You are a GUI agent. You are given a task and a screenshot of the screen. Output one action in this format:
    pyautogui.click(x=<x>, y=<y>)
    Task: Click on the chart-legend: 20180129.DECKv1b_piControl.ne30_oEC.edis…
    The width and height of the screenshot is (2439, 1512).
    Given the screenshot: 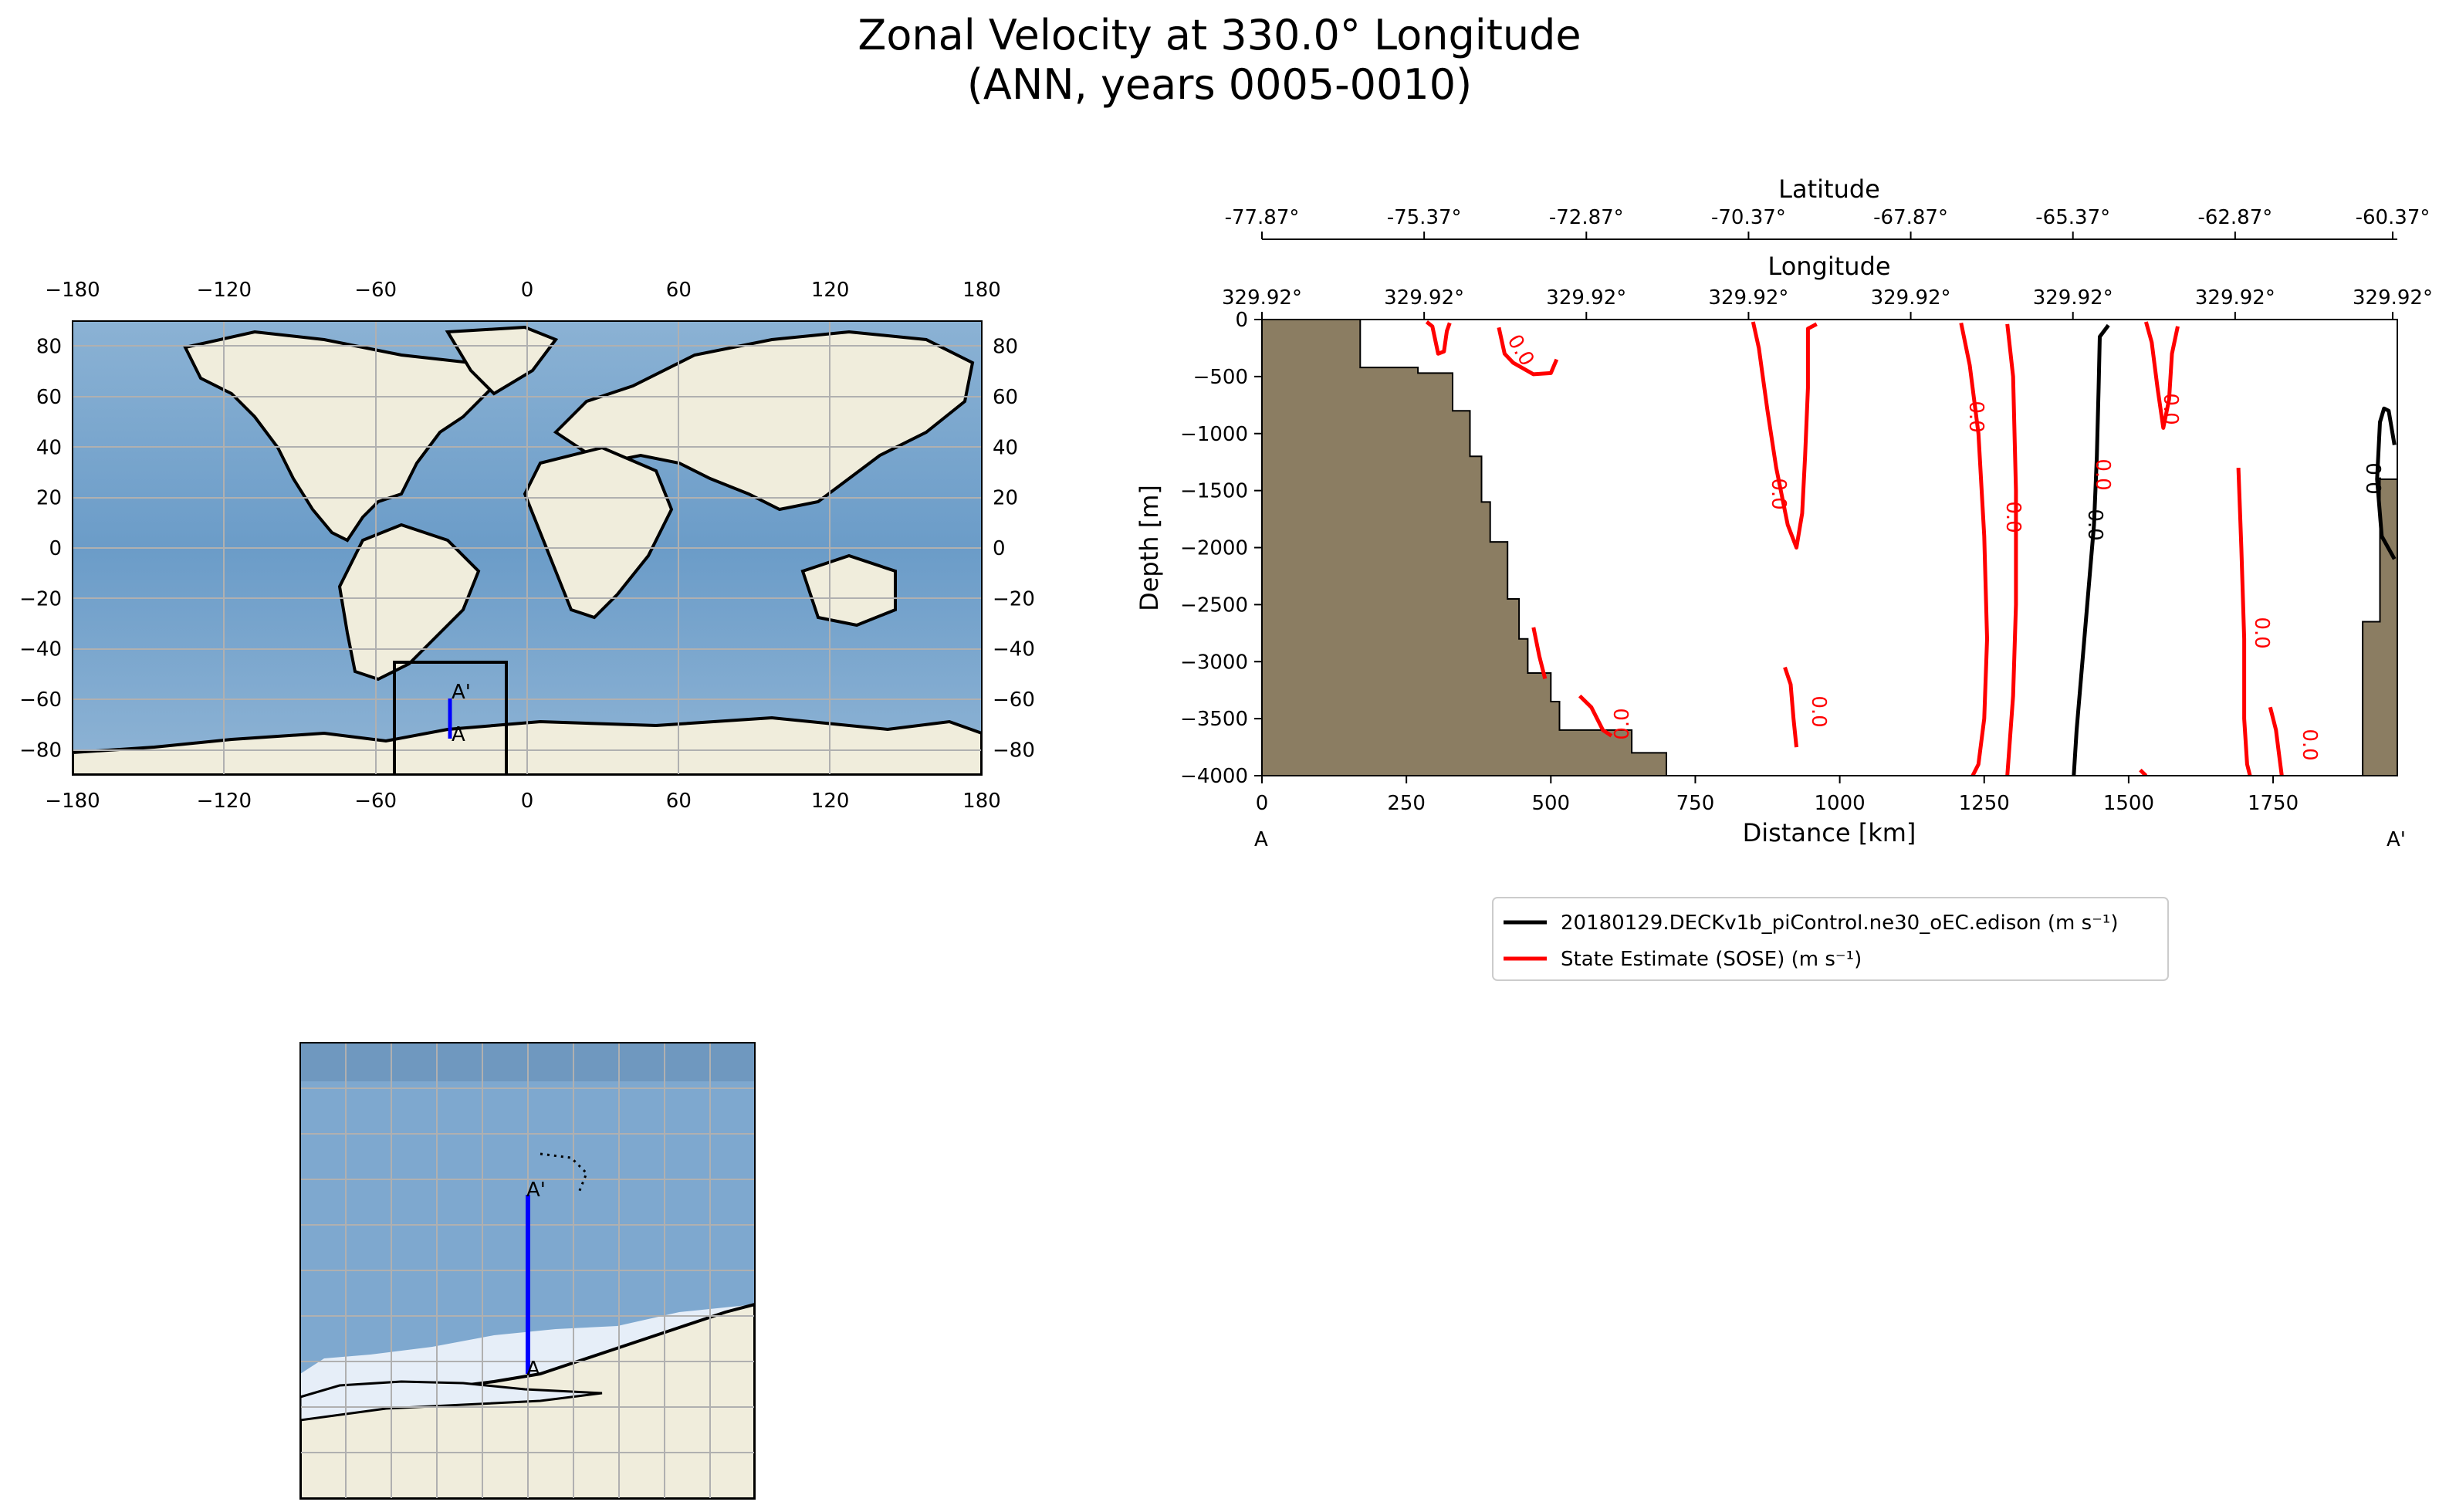 What is the action you would take?
    pyautogui.click(x=1830, y=939)
    